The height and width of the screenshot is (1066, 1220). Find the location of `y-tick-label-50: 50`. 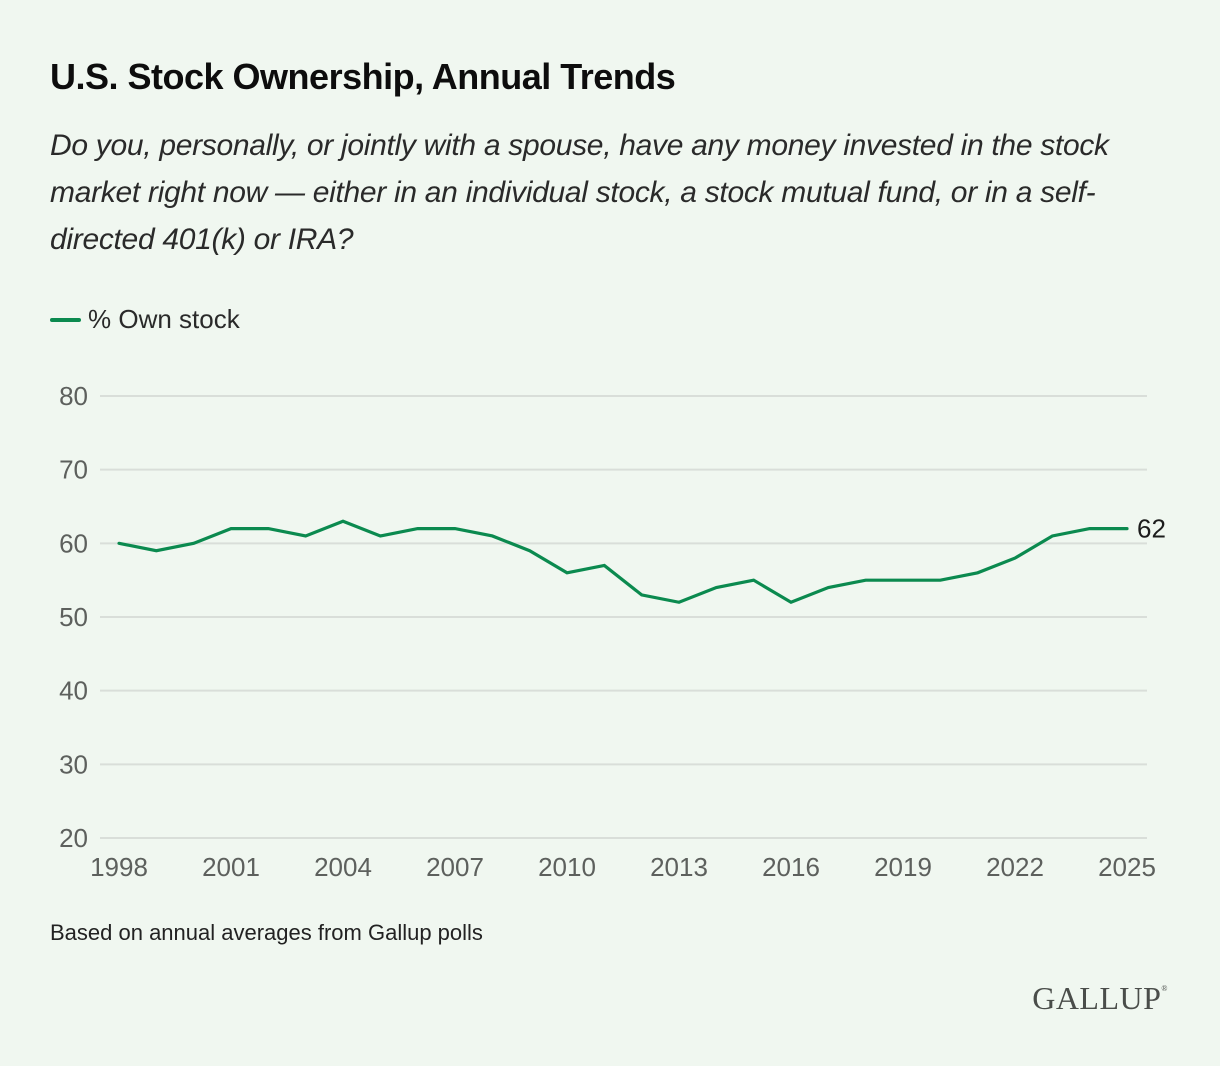

y-tick-label-50: 50 is located at coordinates (73, 617).